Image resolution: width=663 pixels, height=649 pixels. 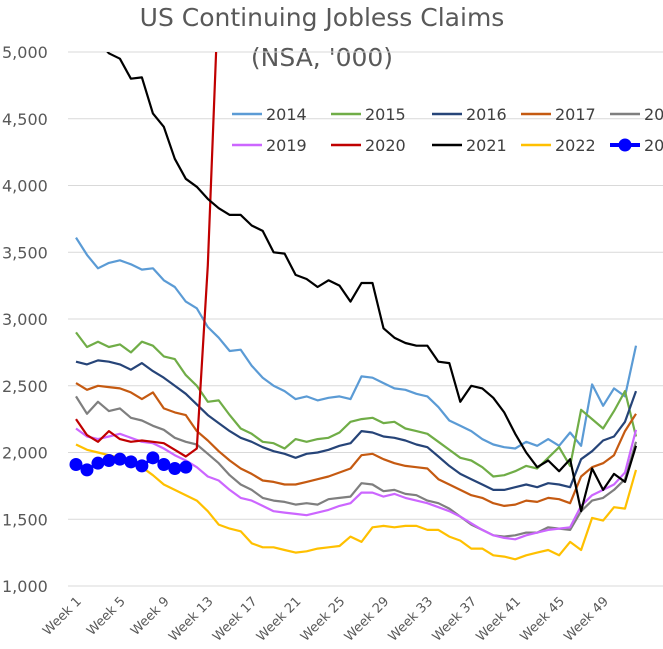 What do you see at coordinates (486, 114) in the screenshot?
I see `legend-label: 2016` at bounding box center [486, 114].